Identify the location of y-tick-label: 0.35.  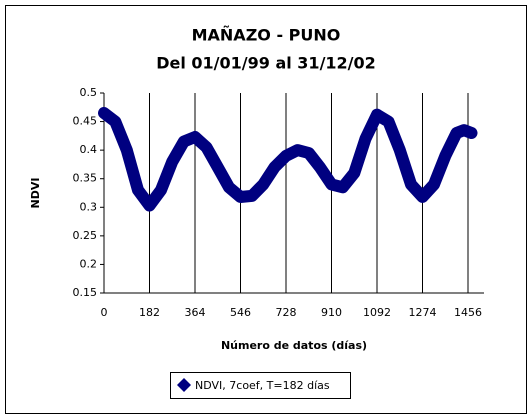
(85, 178).